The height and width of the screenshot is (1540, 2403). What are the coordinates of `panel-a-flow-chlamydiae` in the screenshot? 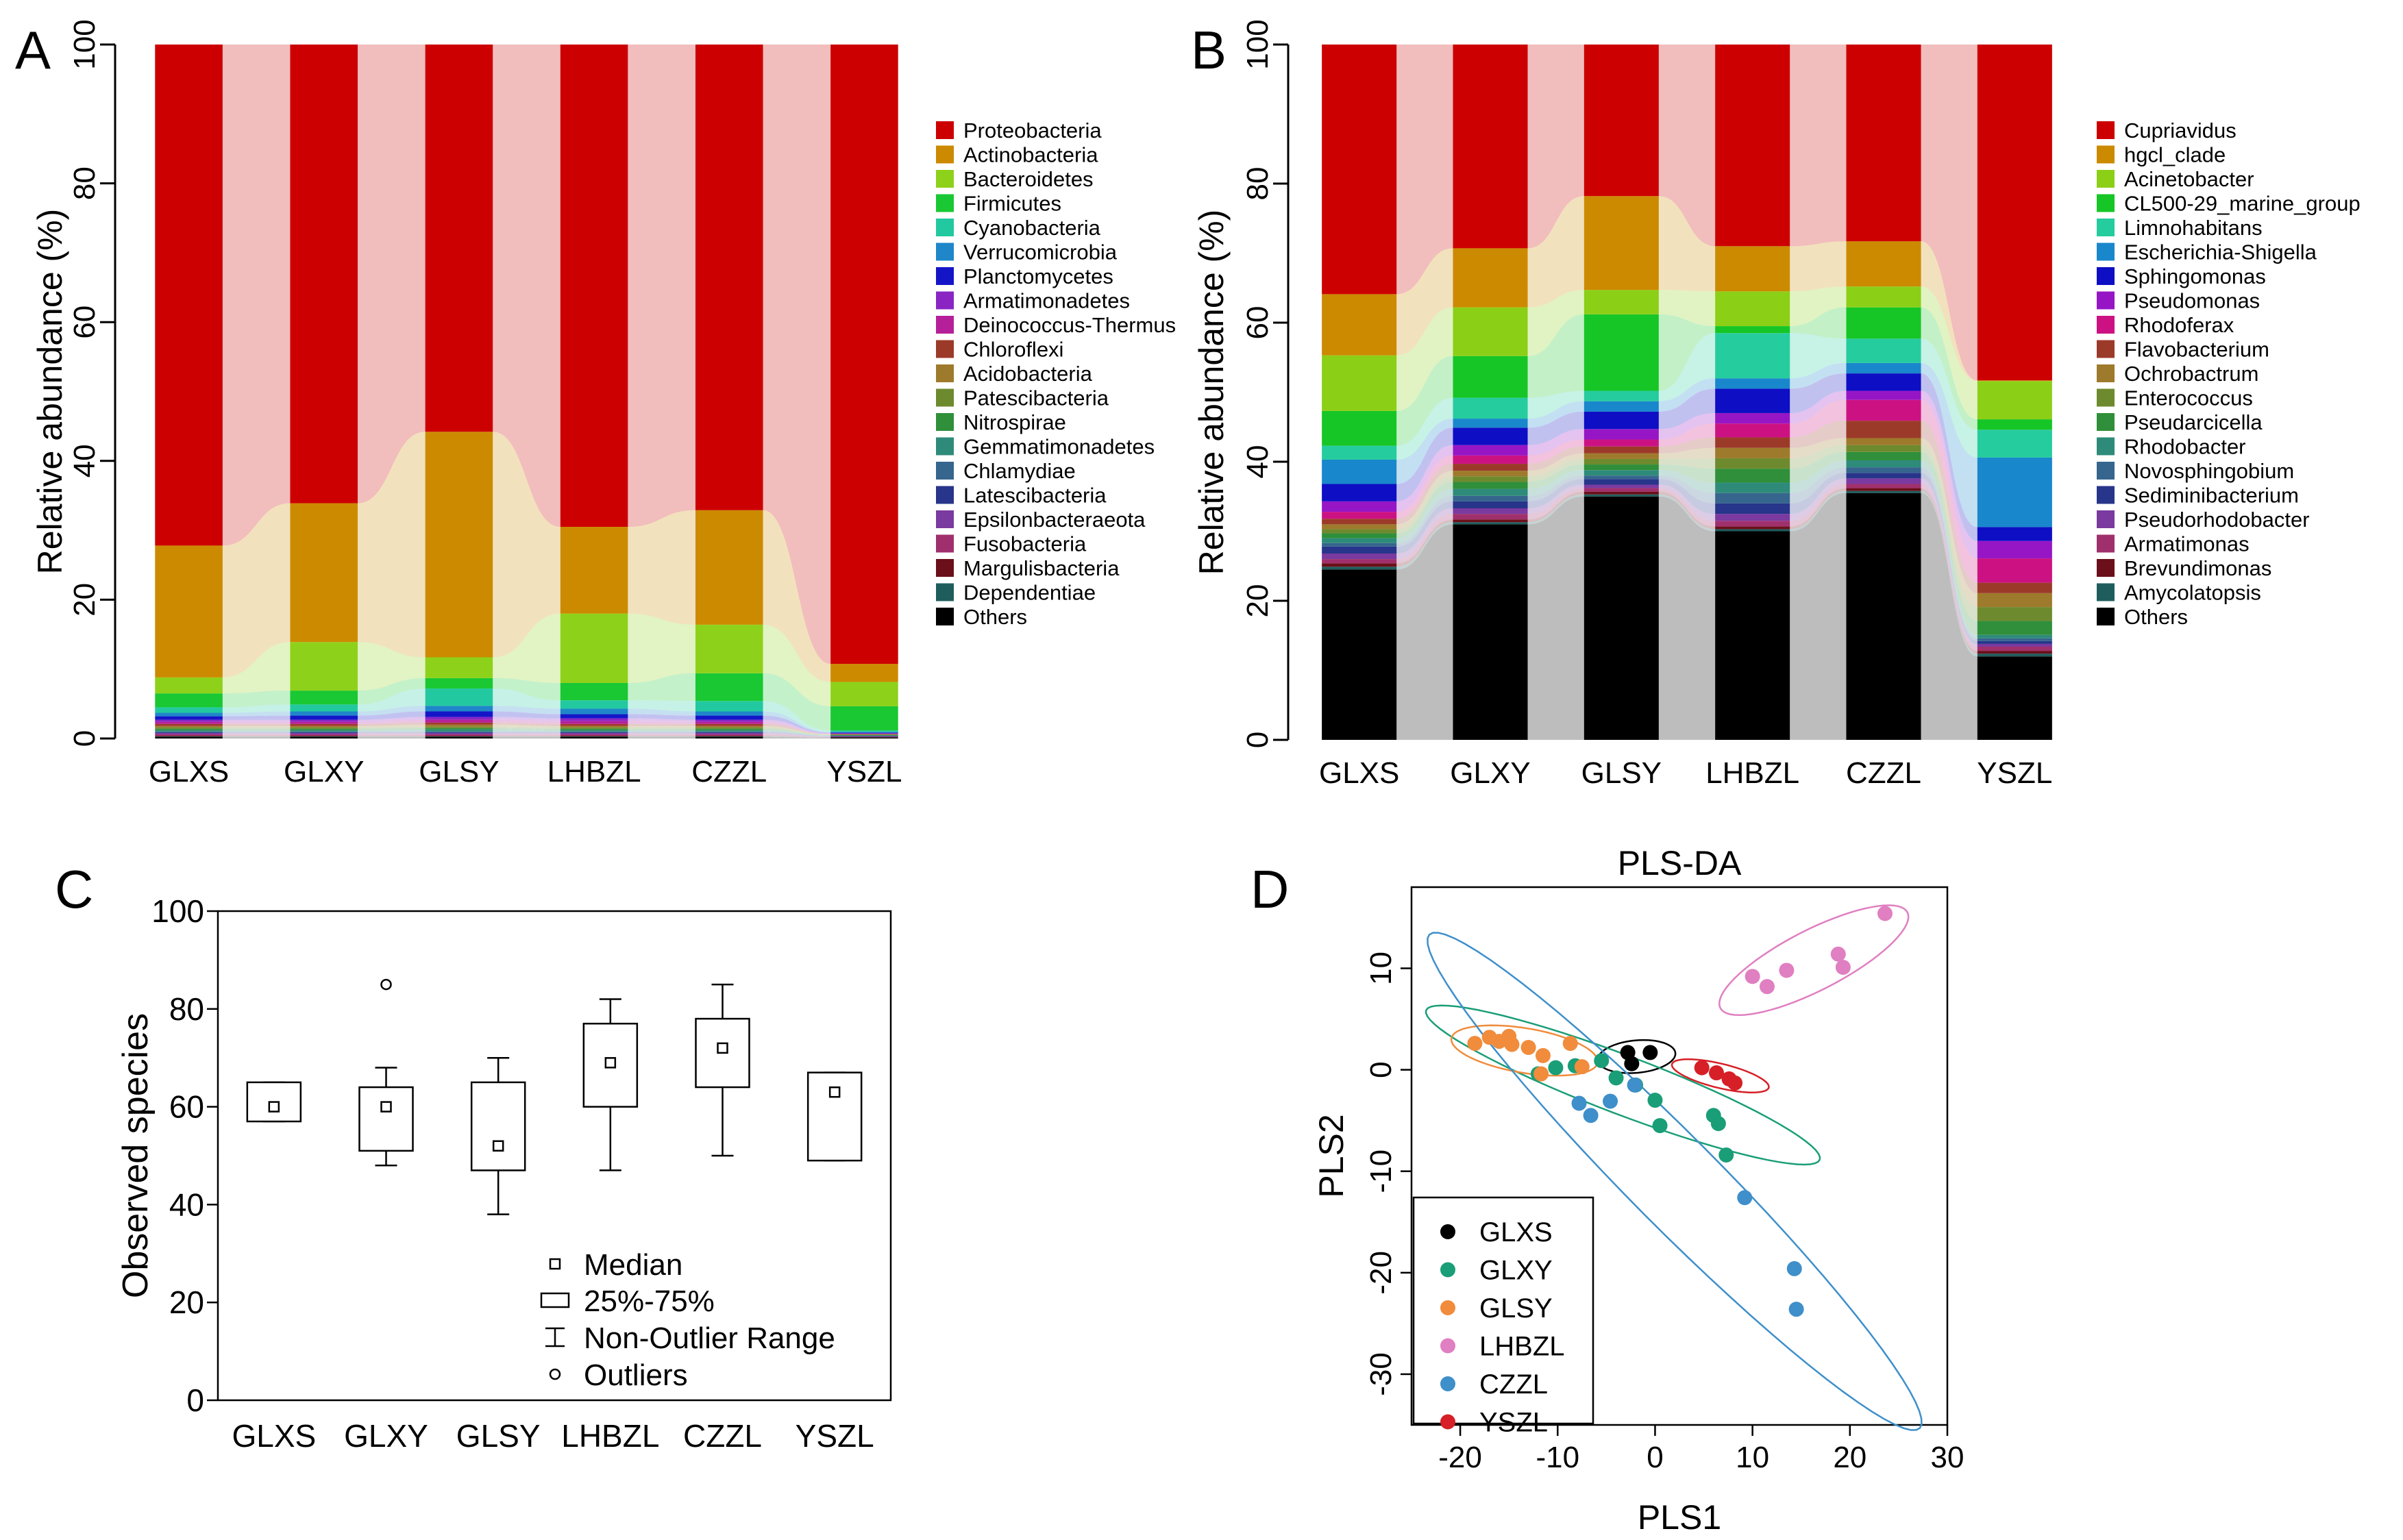 It's located at (797, 733).